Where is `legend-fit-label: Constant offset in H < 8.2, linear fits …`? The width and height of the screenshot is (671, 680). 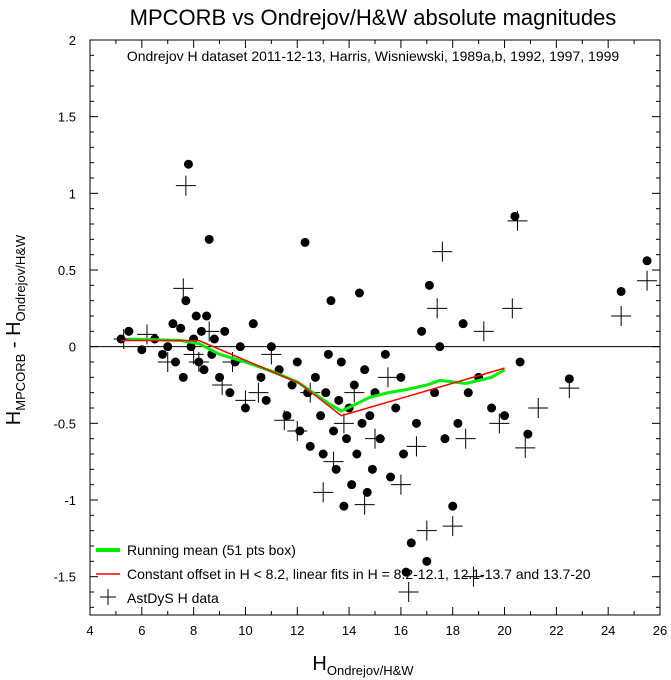 legend-fit-label: Constant offset in H < 8.2, linear fits … is located at coordinates (359, 574).